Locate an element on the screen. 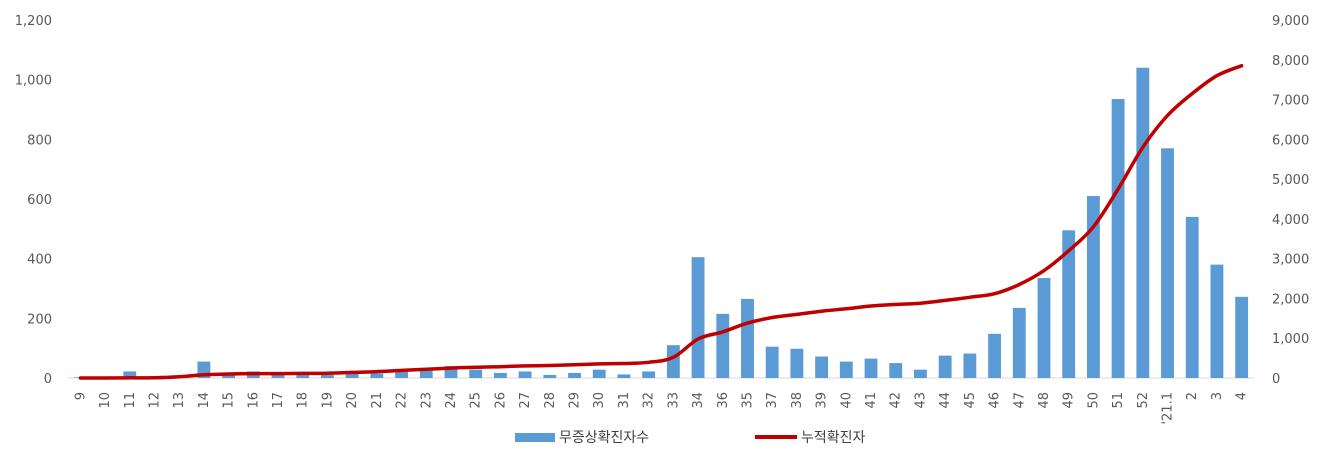  x-axis-tick-label: 18 is located at coordinates (303, 400).